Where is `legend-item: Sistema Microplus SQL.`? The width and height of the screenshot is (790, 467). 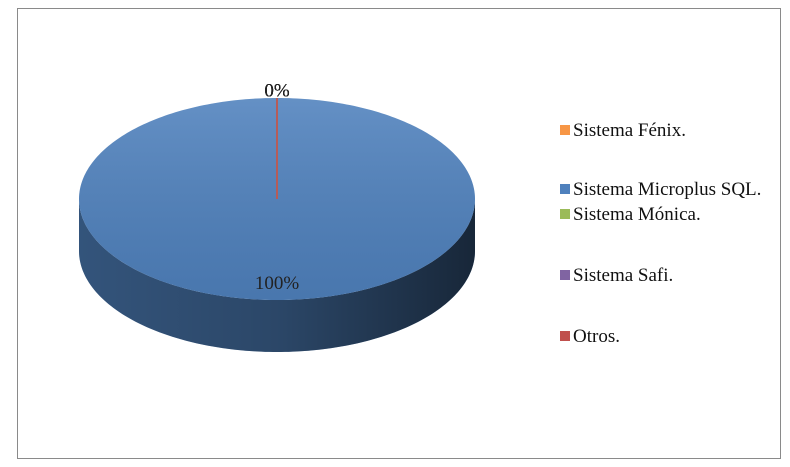
legend-item: Sistema Microplus SQL. is located at coordinates (666, 189).